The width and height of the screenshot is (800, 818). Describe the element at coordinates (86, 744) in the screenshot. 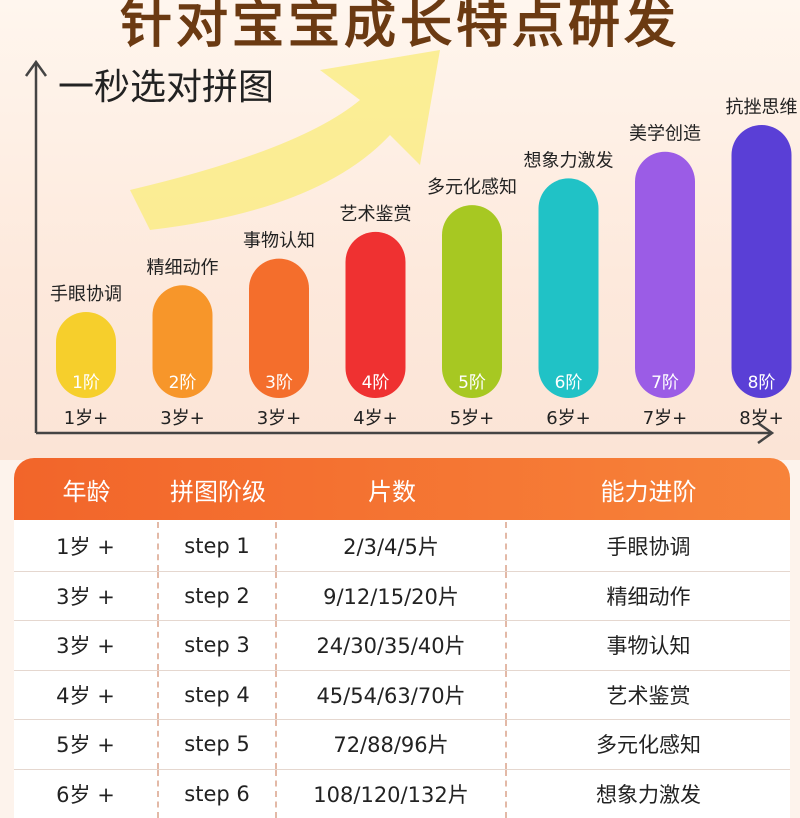

I see `cell-age: 5岁 +` at that location.